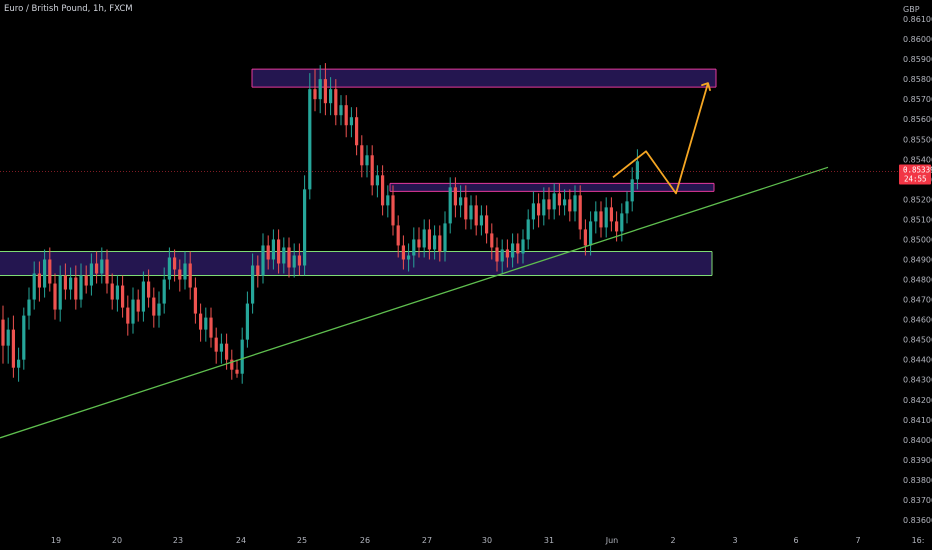  What do you see at coordinates (911, 9) in the screenshot?
I see `price-axis-currency: GBP` at bounding box center [911, 9].